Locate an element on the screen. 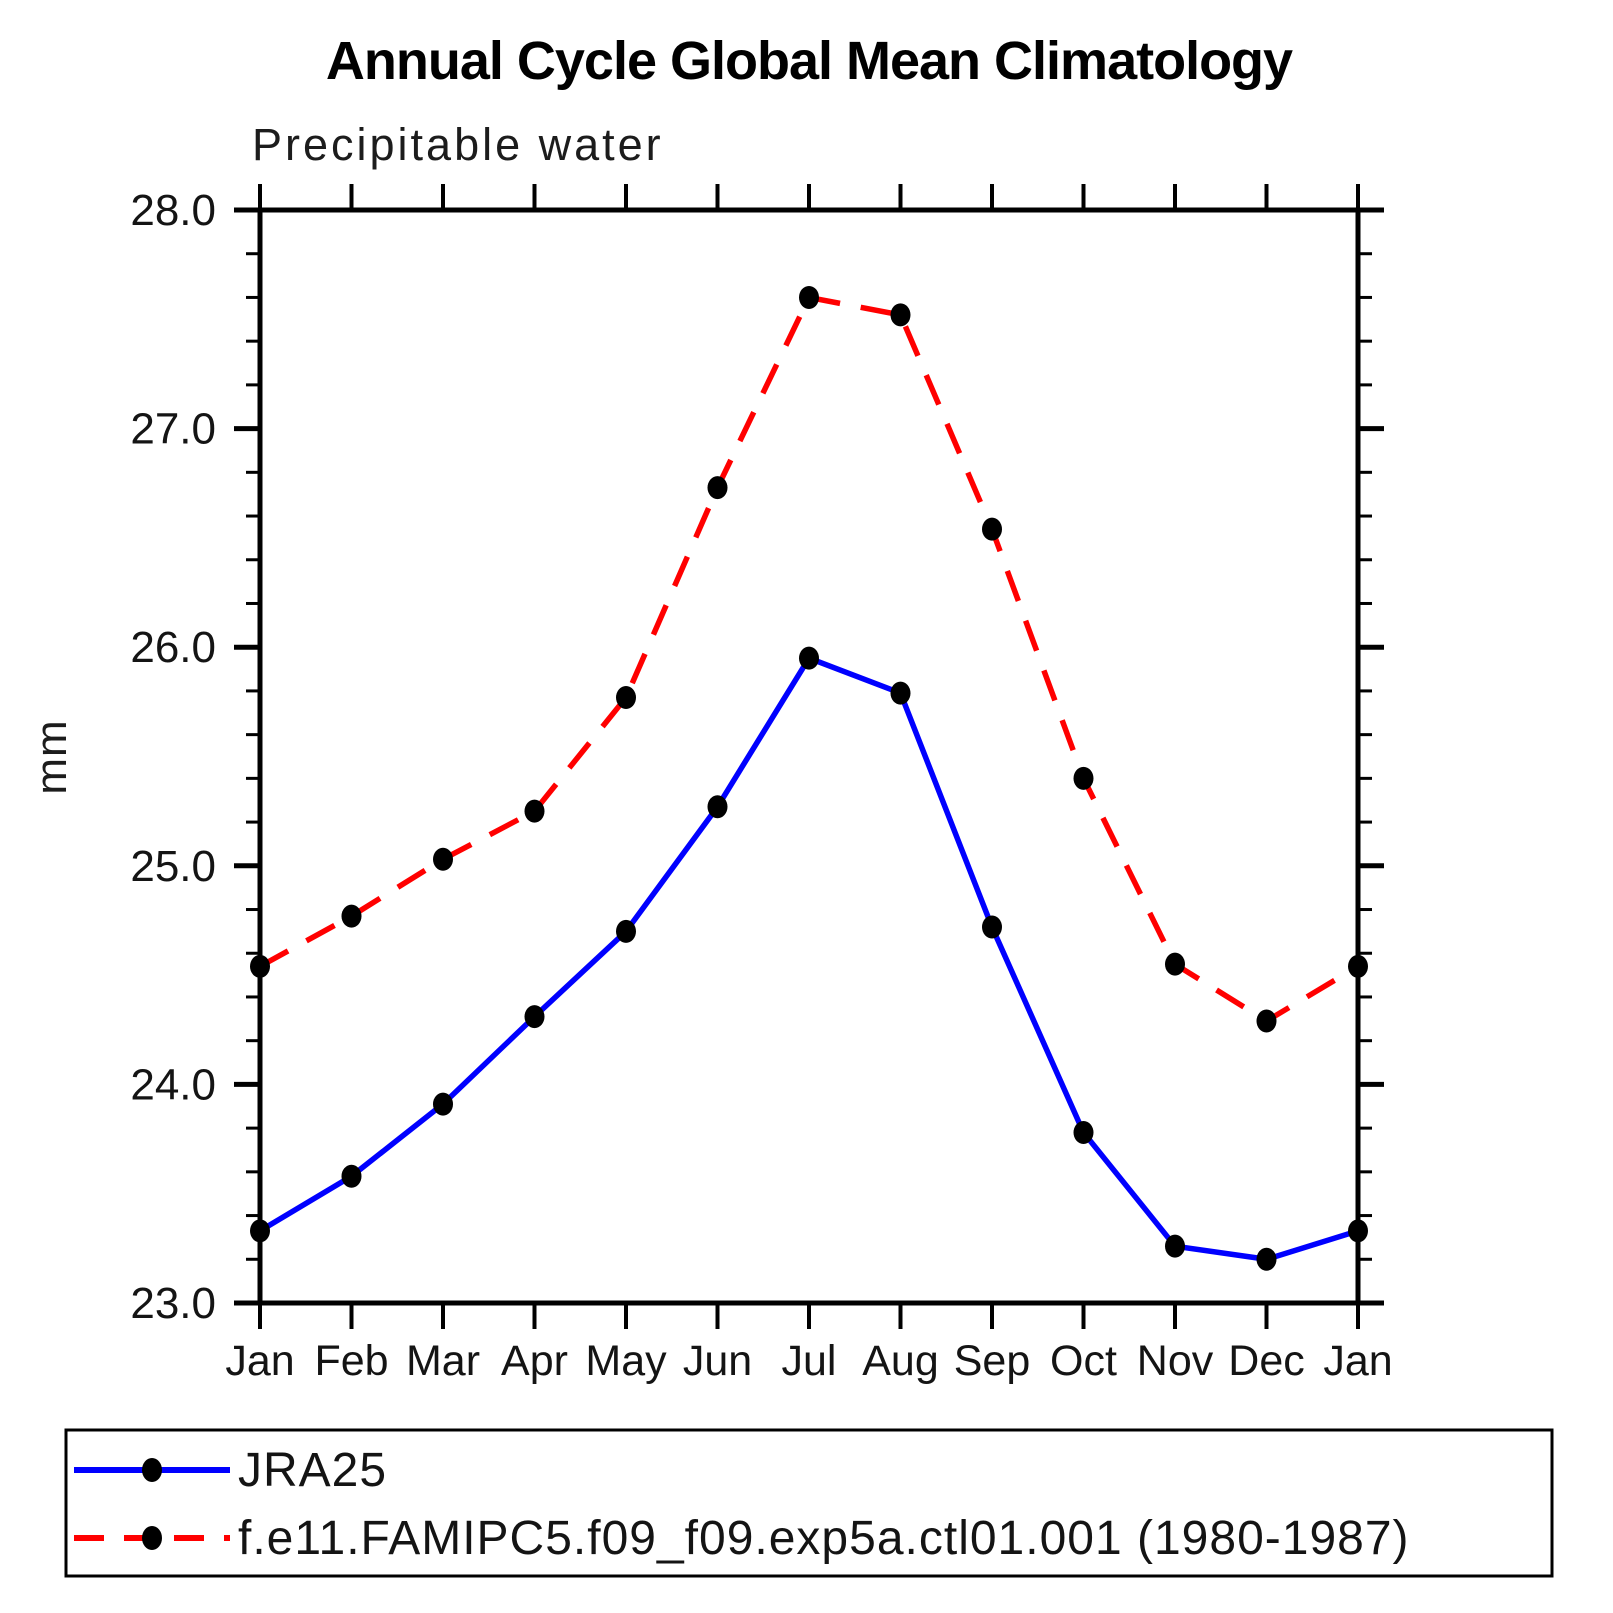  x-tick-label: Jun is located at coordinates (717, 1361).